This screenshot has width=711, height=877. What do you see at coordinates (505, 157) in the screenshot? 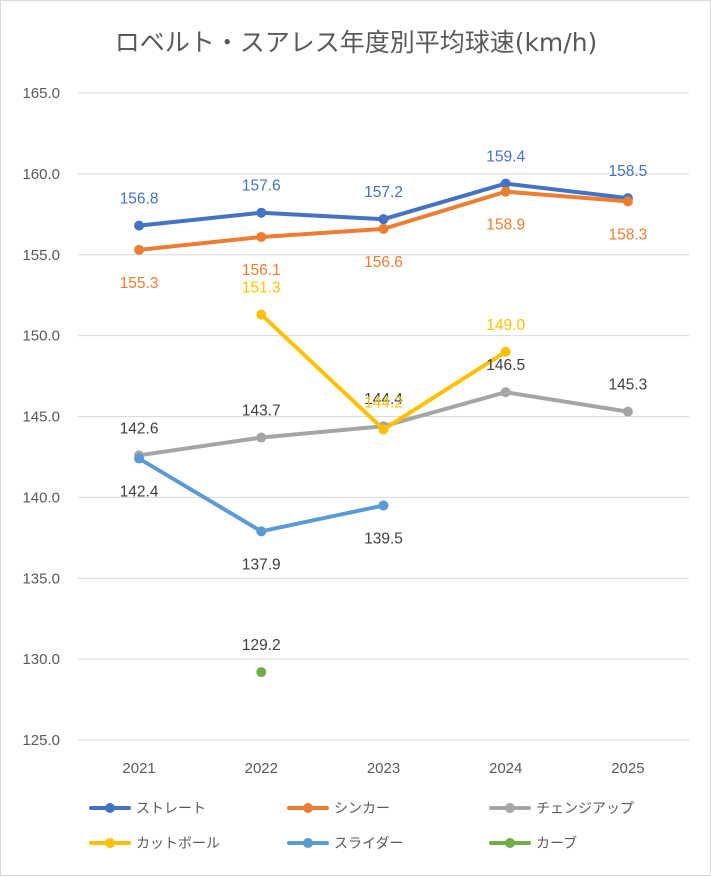
I see `data-label: 159.4` at bounding box center [505, 157].